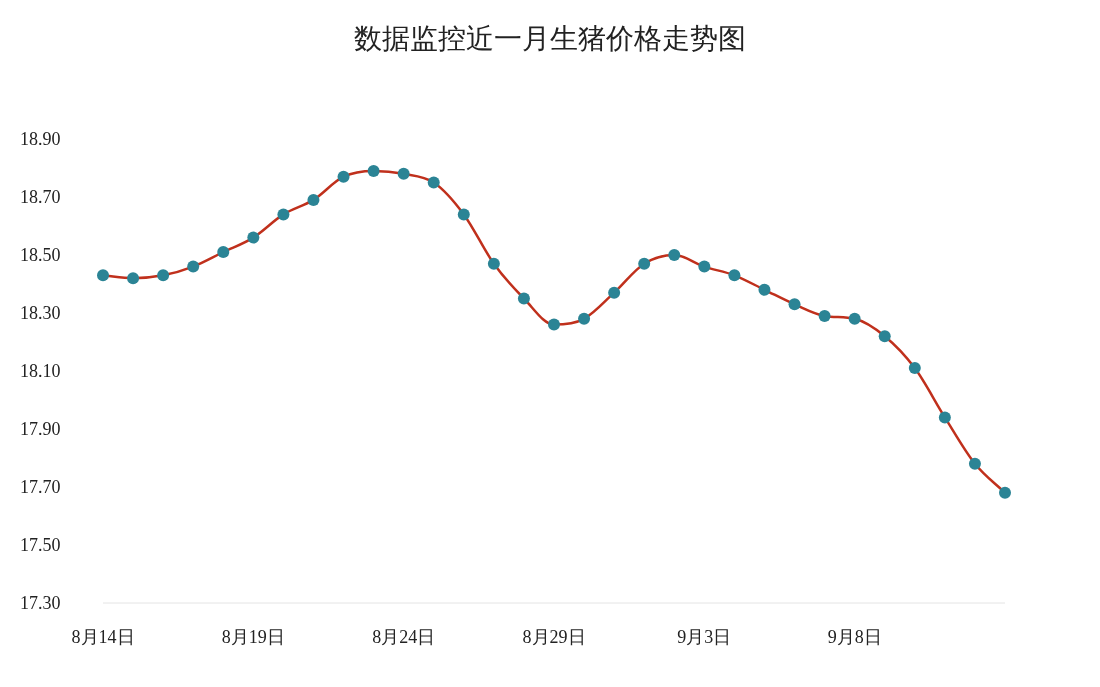 This screenshot has height=687, width=1100. Describe the element at coordinates (404, 637) in the screenshot. I see `xtick: 8月24日` at that location.